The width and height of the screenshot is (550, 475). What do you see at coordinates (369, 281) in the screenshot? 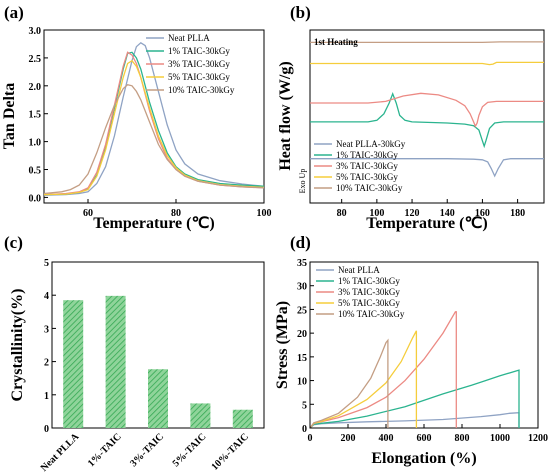
I see `panel-d-legend-entry-2: 1% TAIC-30kGy` at bounding box center [369, 281].